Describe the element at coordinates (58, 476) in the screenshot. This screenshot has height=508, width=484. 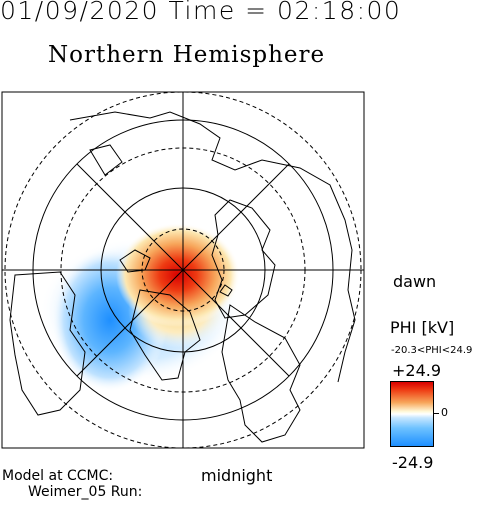
I see `model-credit-line1: Model at CCMC:` at that location.